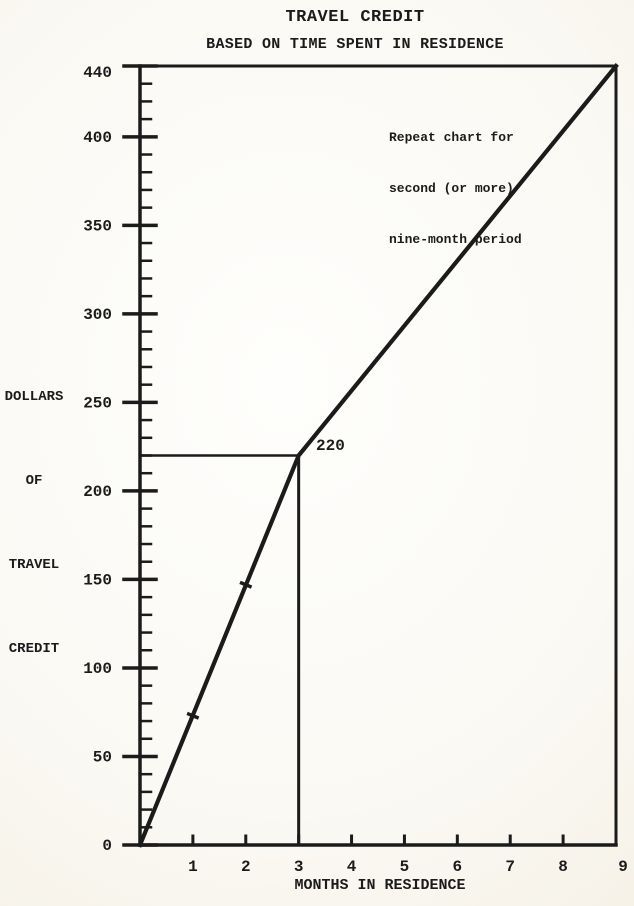  What do you see at coordinates (102, 757) in the screenshot?
I see `y-tick-label: 50` at bounding box center [102, 757].